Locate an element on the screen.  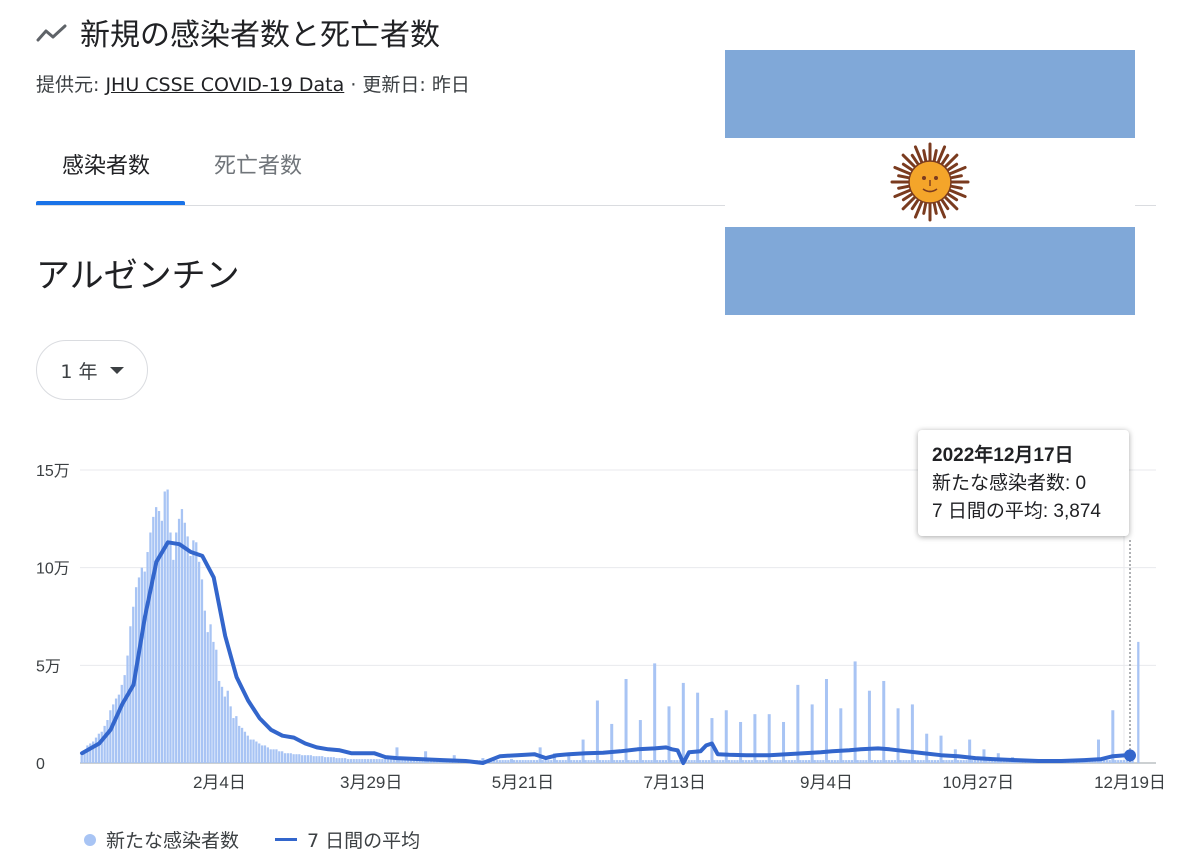
hover-point is located at coordinates (1130, 755).